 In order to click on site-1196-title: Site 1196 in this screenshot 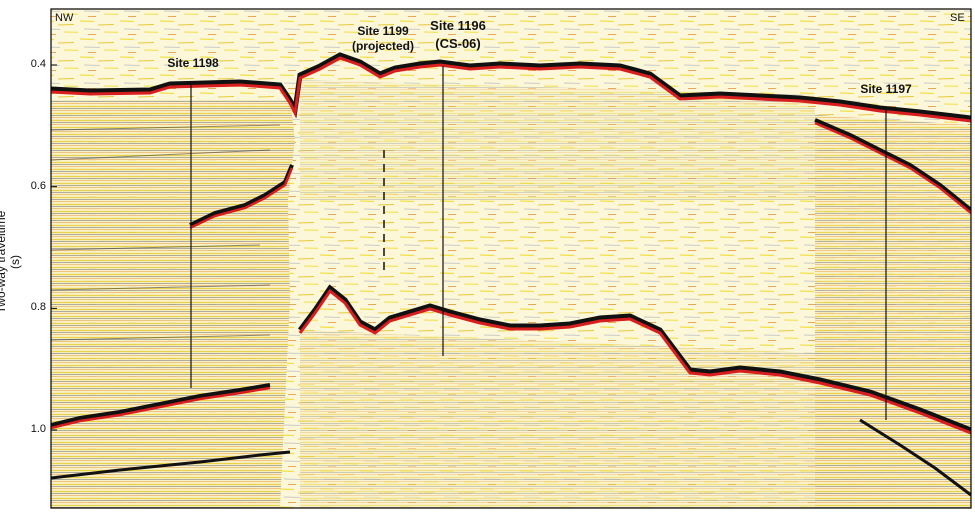, I will do `click(458, 25)`.